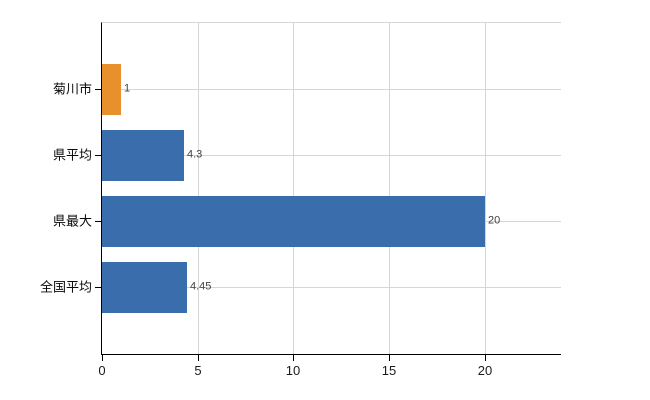  What do you see at coordinates (195, 154) in the screenshot?
I see `bar-value-label: 4.3` at bounding box center [195, 154].